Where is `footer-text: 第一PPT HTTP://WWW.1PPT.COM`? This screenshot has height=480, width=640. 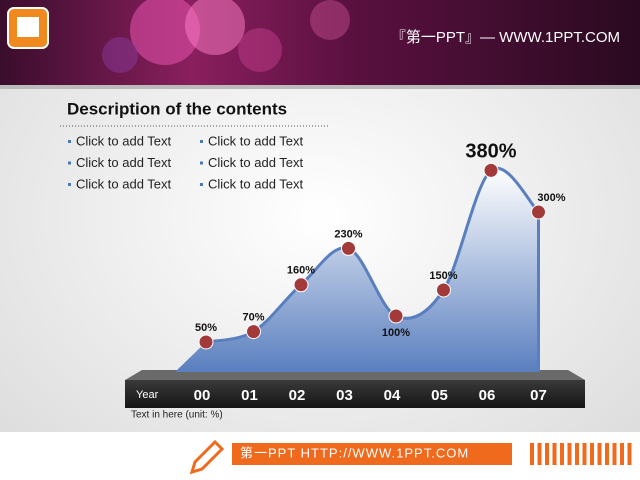
footer-text: 第一PPT HTTP://WWW.1PPT.COM is located at coordinates (354, 452).